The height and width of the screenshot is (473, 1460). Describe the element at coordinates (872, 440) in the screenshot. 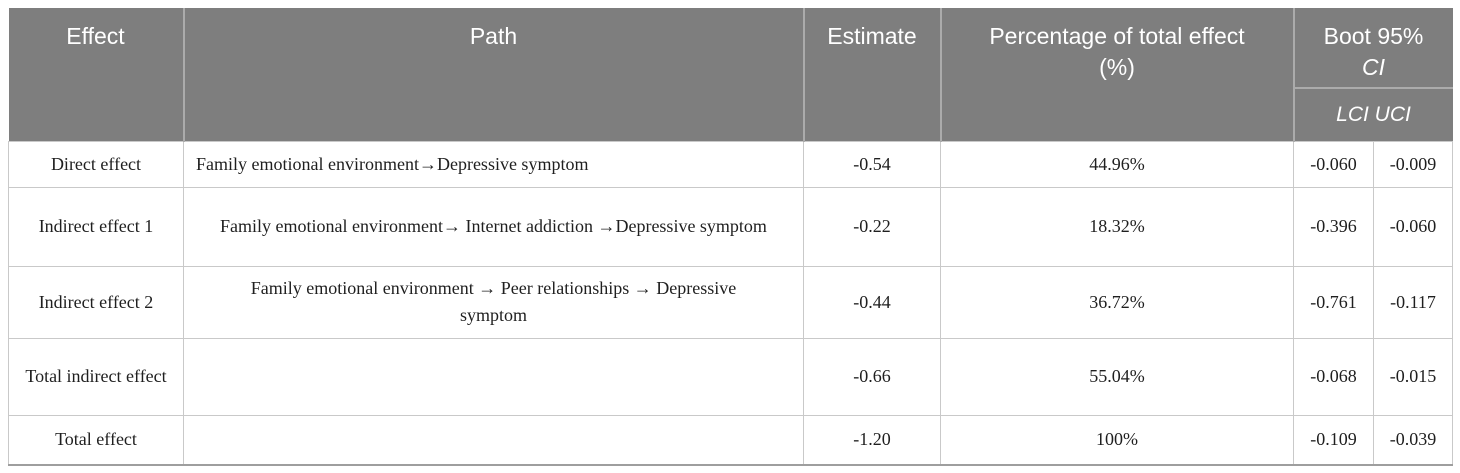

I see `estimate-cell: -1.20` at that location.